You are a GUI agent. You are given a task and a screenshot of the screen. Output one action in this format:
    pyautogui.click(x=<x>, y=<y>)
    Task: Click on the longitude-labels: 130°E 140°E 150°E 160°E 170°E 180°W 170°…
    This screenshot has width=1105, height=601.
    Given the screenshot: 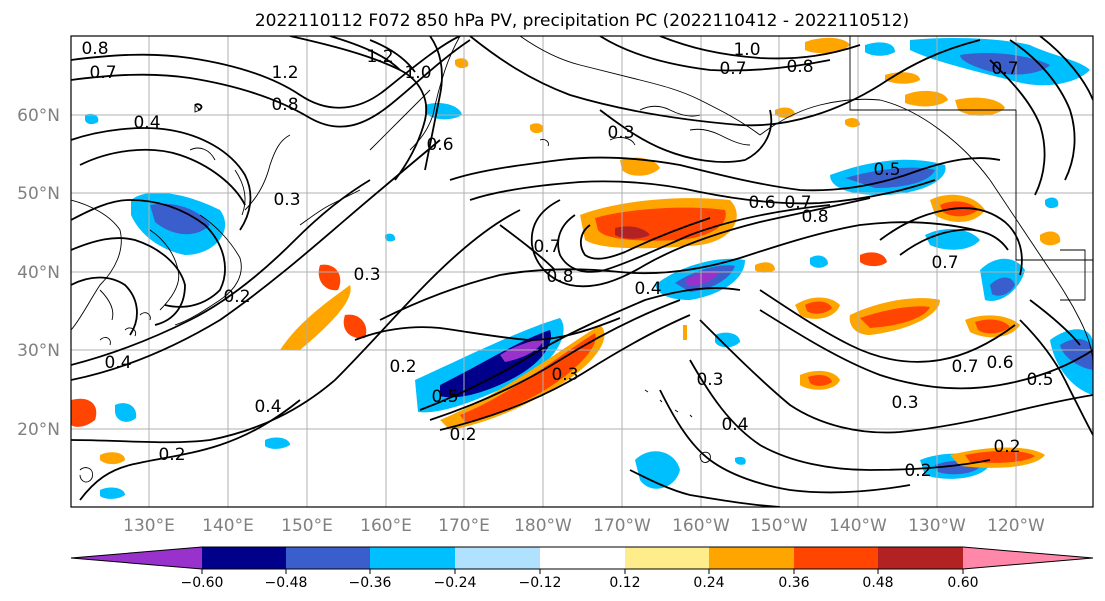 What is the action you would take?
    pyautogui.click(x=584, y=526)
    